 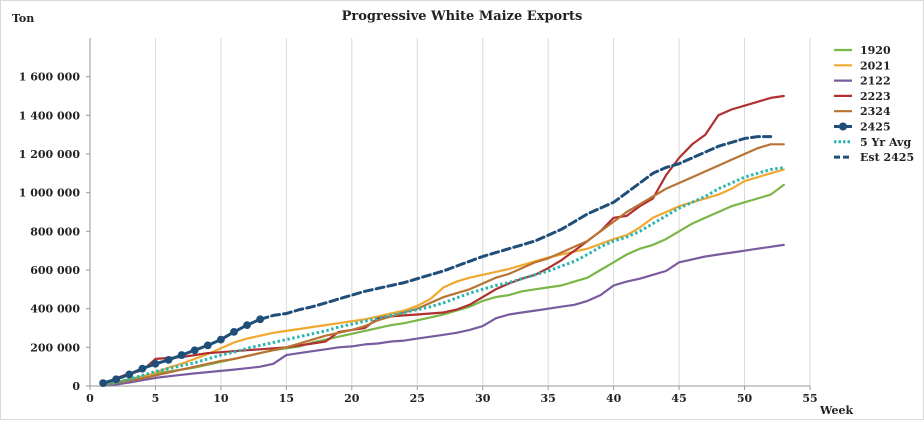 I want to click on x-tick-label: 50, so click(x=745, y=398).